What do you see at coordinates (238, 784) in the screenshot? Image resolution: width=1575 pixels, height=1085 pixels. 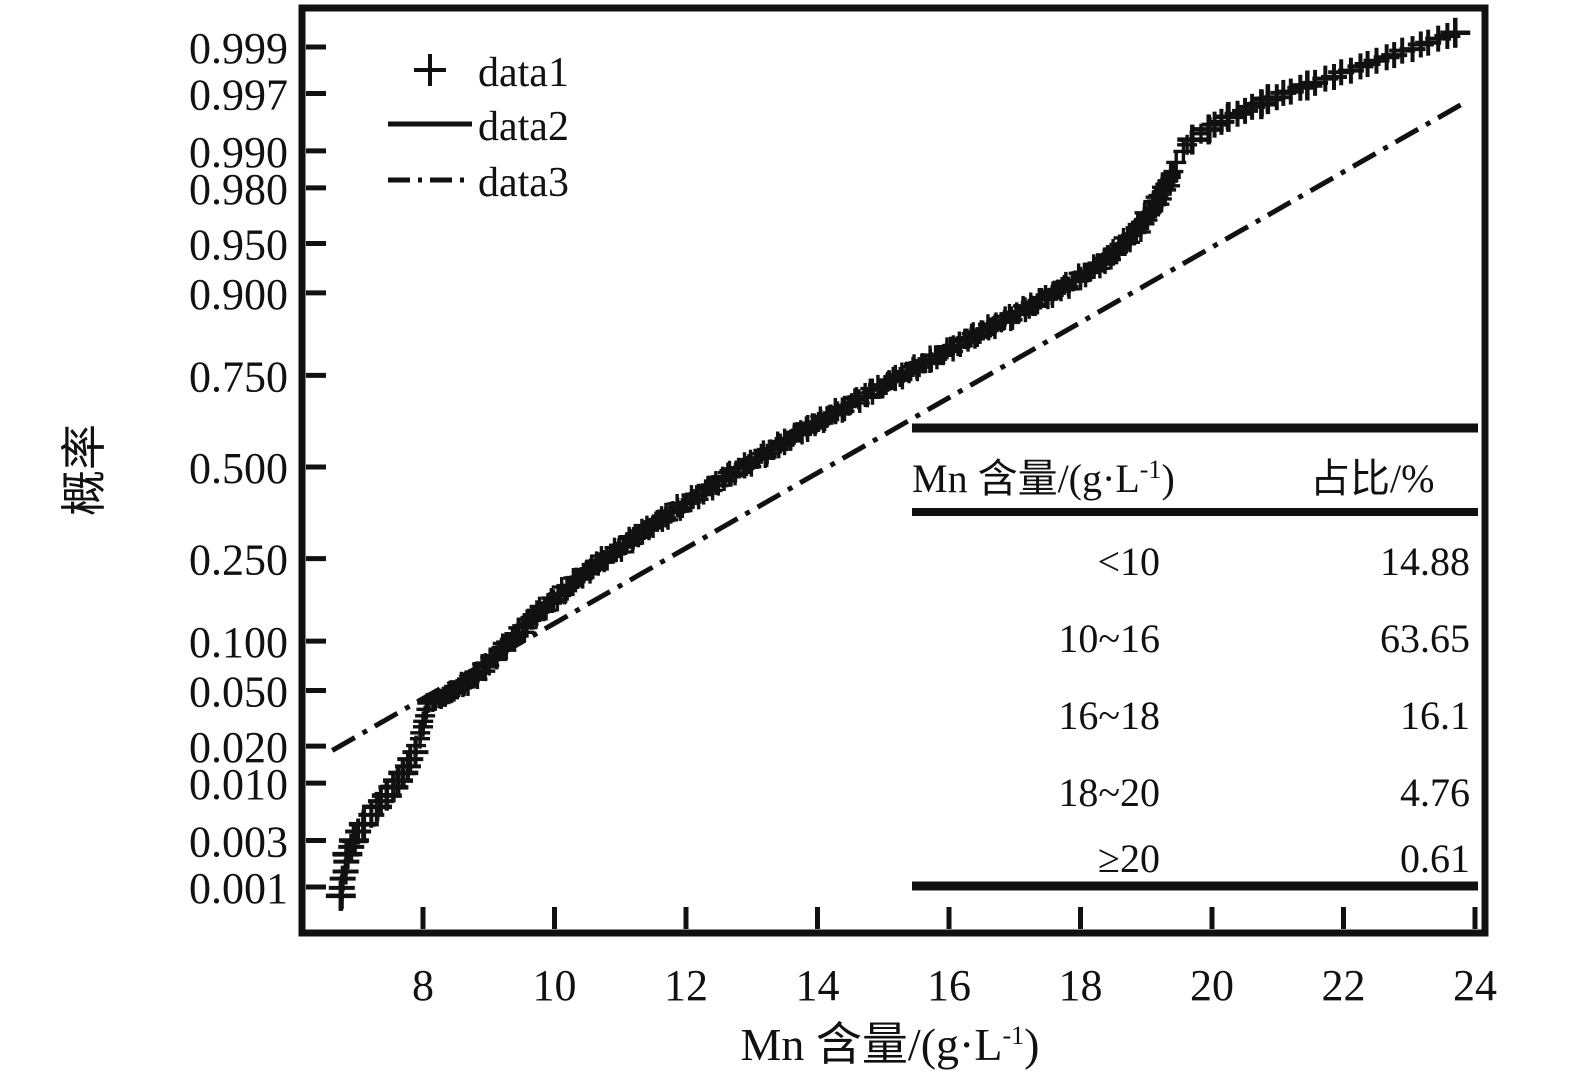 I see `y-tick-label: 0.010` at bounding box center [238, 784].